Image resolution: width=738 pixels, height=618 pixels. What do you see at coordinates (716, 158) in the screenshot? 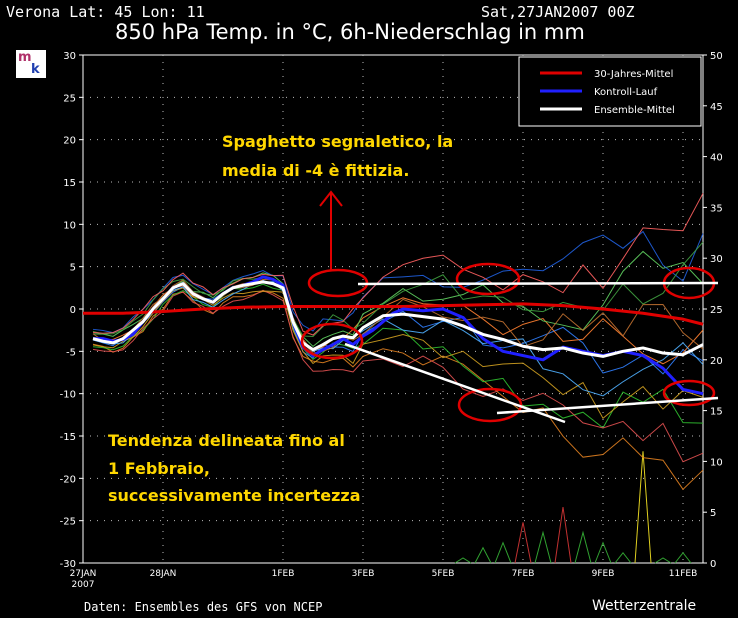
I see `right-tick-label: 40` at bounding box center [716, 158].